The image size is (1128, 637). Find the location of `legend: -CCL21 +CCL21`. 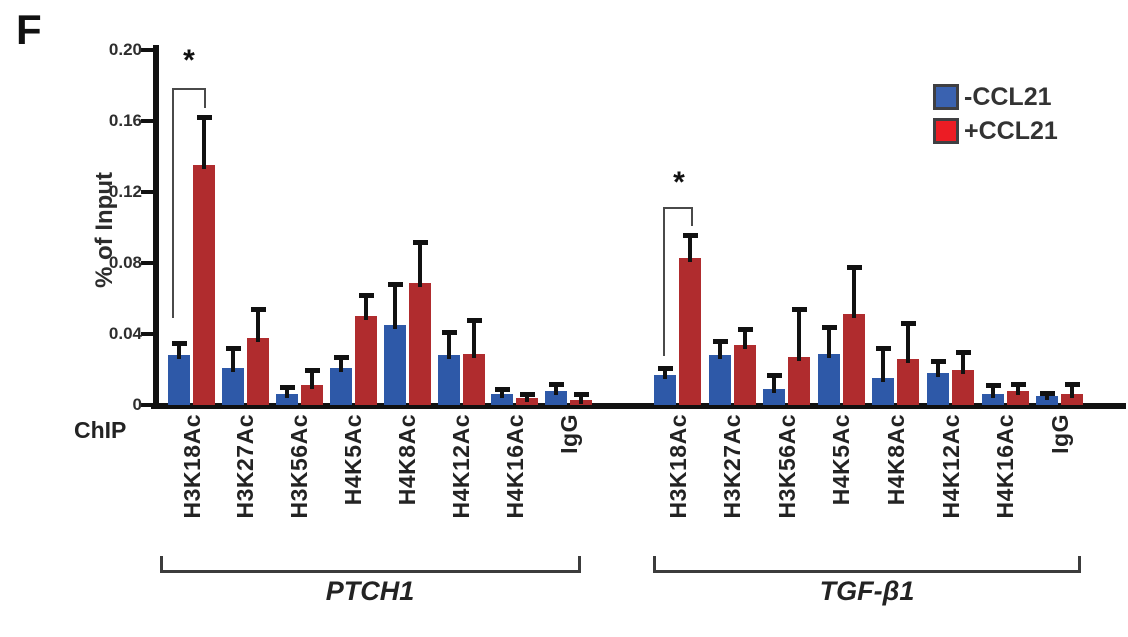

legend: -CCL21 +CCL21 is located at coordinates (995, 114).